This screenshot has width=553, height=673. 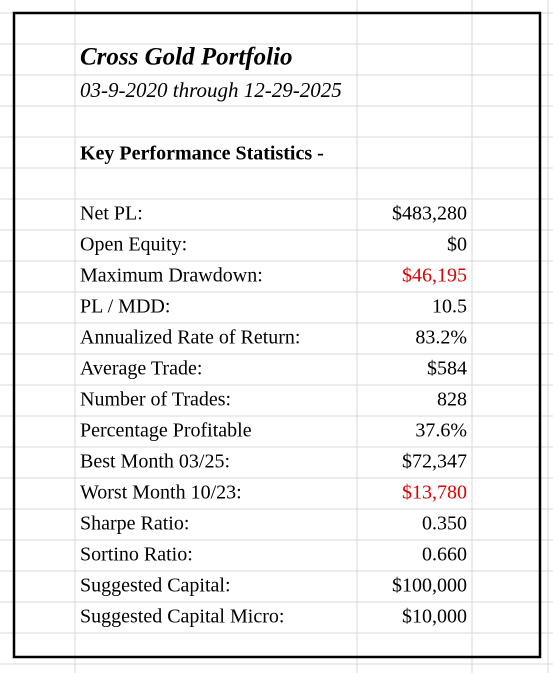 What do you see at coordinates (111, 214) in the screenshot?
I see `row-label: Net PL:` at bounding box center [111, 214].